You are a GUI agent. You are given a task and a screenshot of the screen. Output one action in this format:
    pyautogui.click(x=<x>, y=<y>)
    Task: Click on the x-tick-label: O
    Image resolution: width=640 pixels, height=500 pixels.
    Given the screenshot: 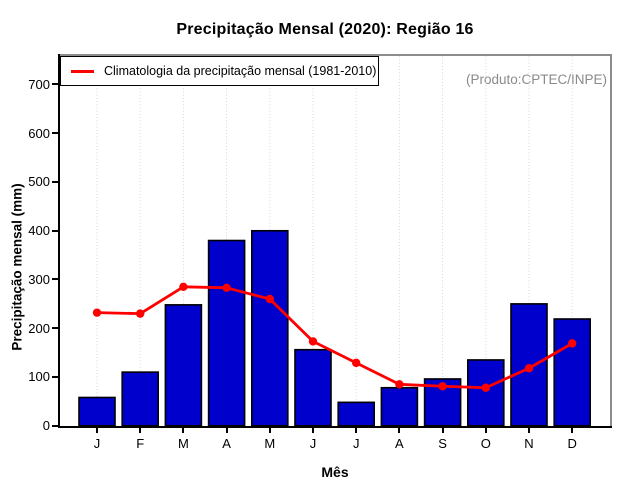 What is the action you would take?
    pyautogui.click(x=485, y=443)
    